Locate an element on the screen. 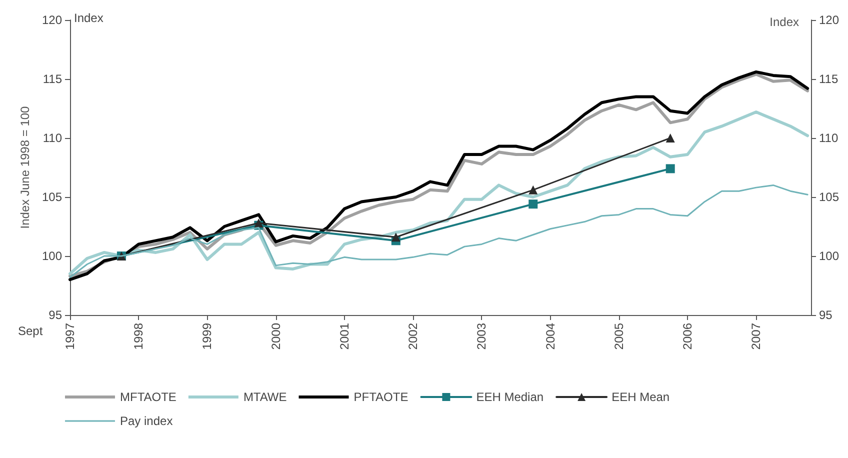 Image resolution: width=848 pixels, height=458 pixels. x-tick-label: 2005 is located at coordinates (619, 336).